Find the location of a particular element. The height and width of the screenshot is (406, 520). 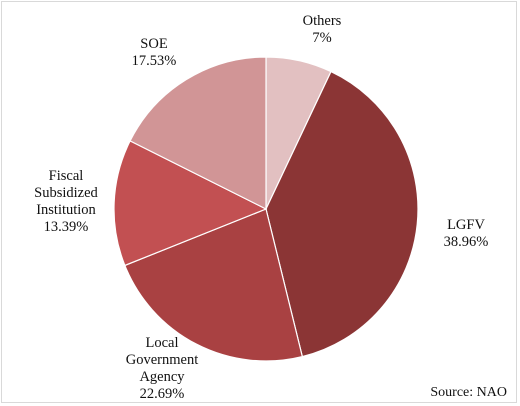

slice-value-label: 7% is located at coordinates (321, 38).